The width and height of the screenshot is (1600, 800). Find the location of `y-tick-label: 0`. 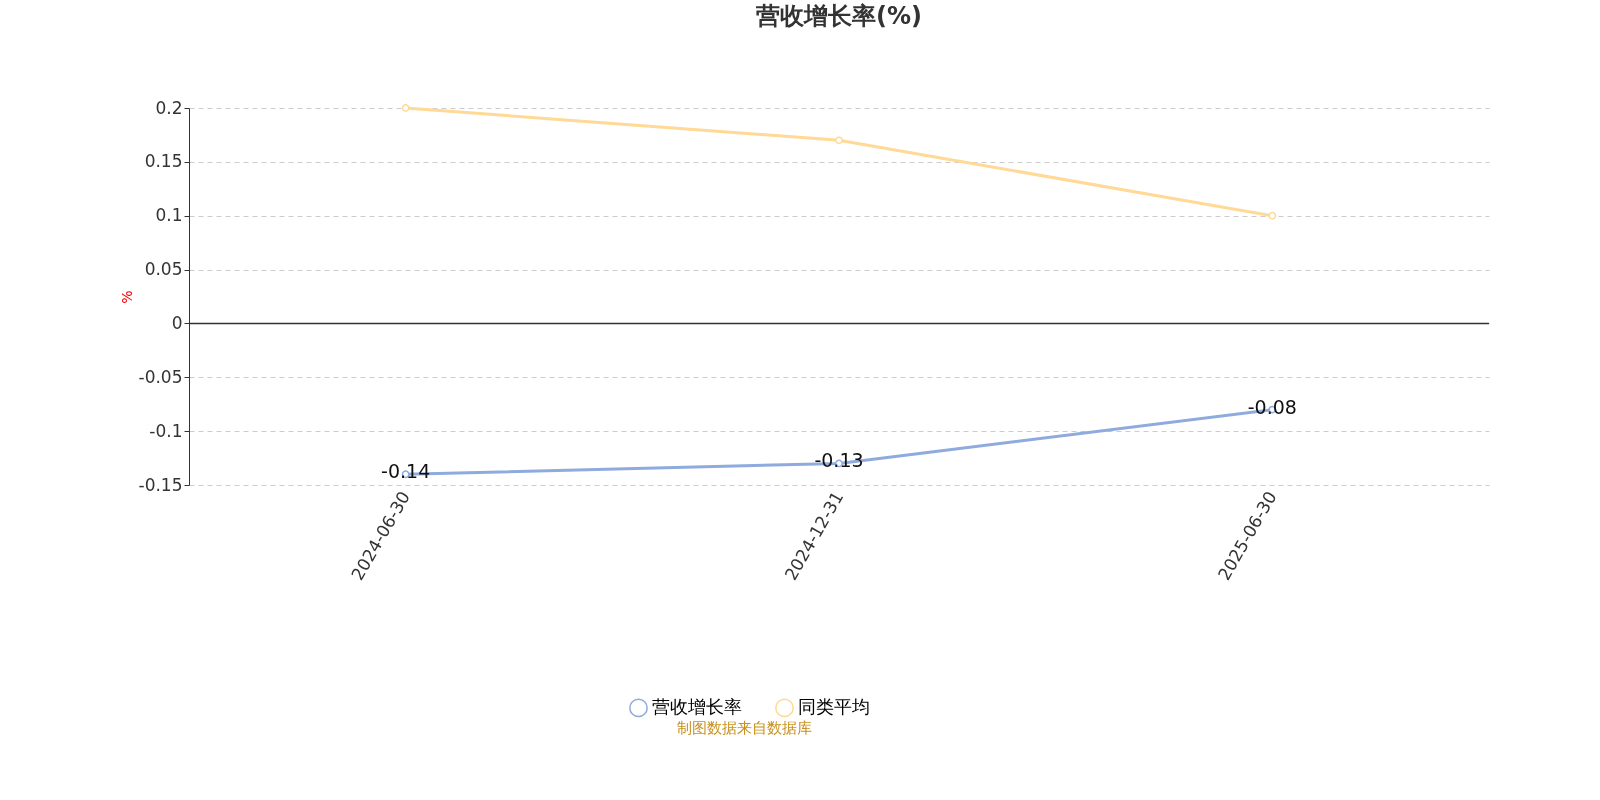

y-tick-label: 0 is located at coordinates (177, 322).